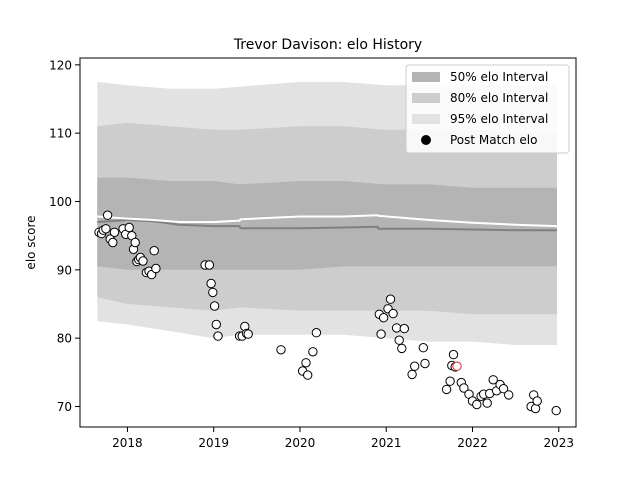  What do you see at coordinates (64, 270) in the screenshot?
I see `y-tick-label: 90` at bounding box center [64, 270].